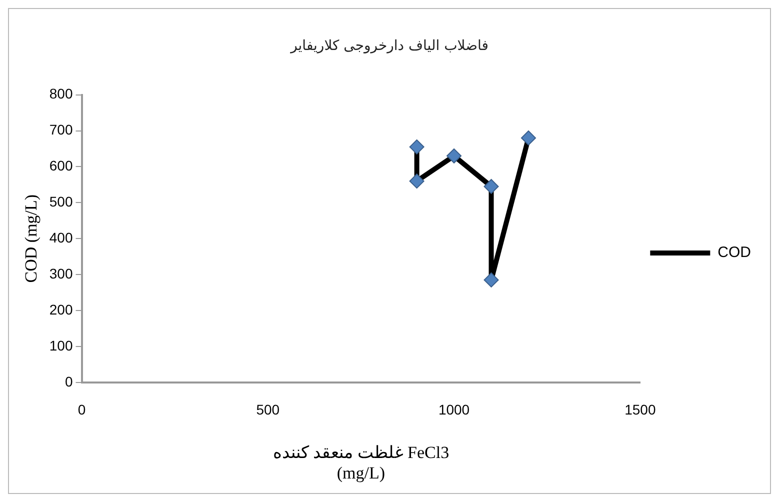  Describe the element at coordinates (61, 237) in the screenshot. I see `y-tick-label: 400` at that location.